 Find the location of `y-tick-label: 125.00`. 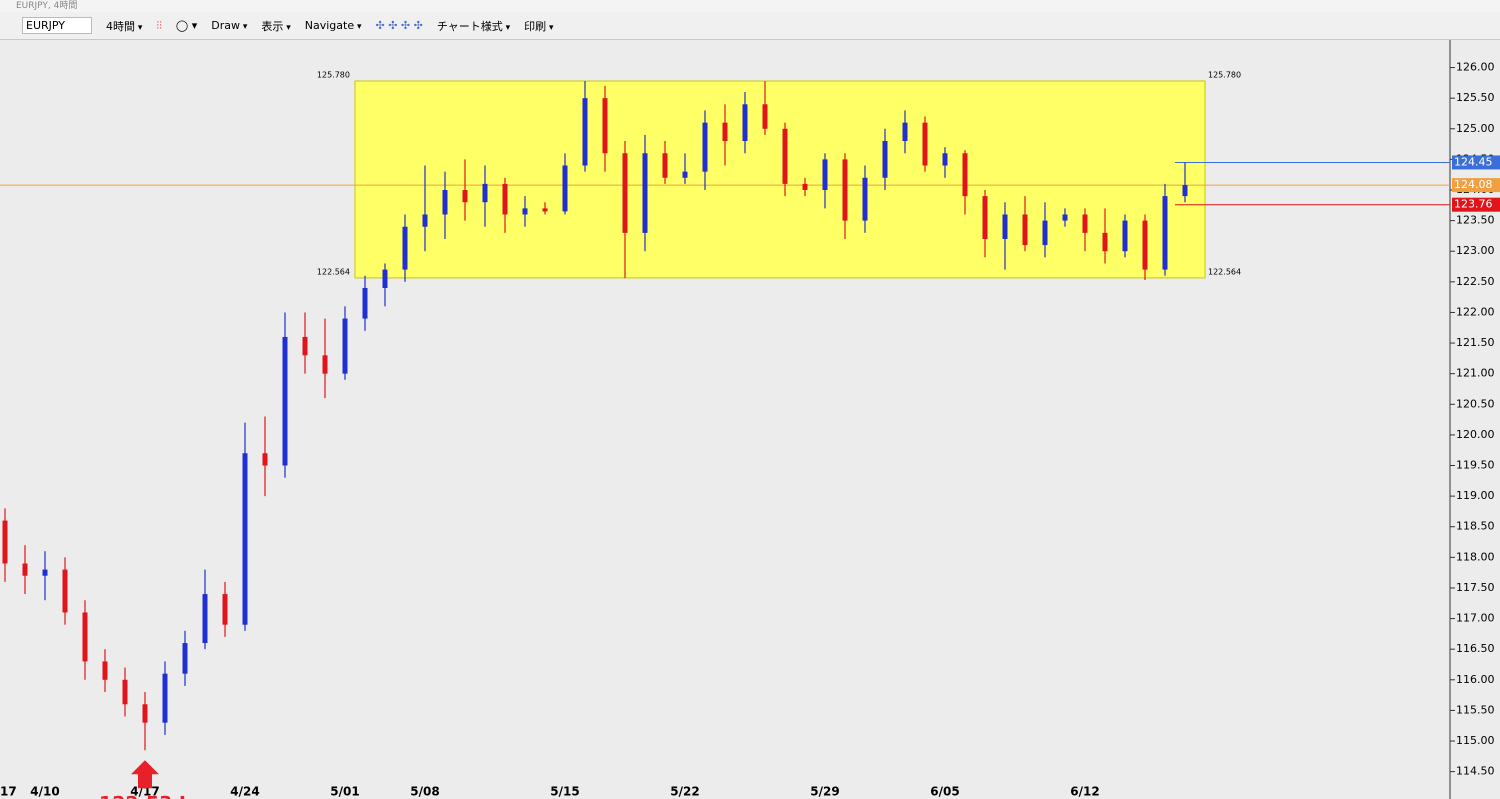

y-tick-label: 125.00 is located at coordinates (1475, 128).